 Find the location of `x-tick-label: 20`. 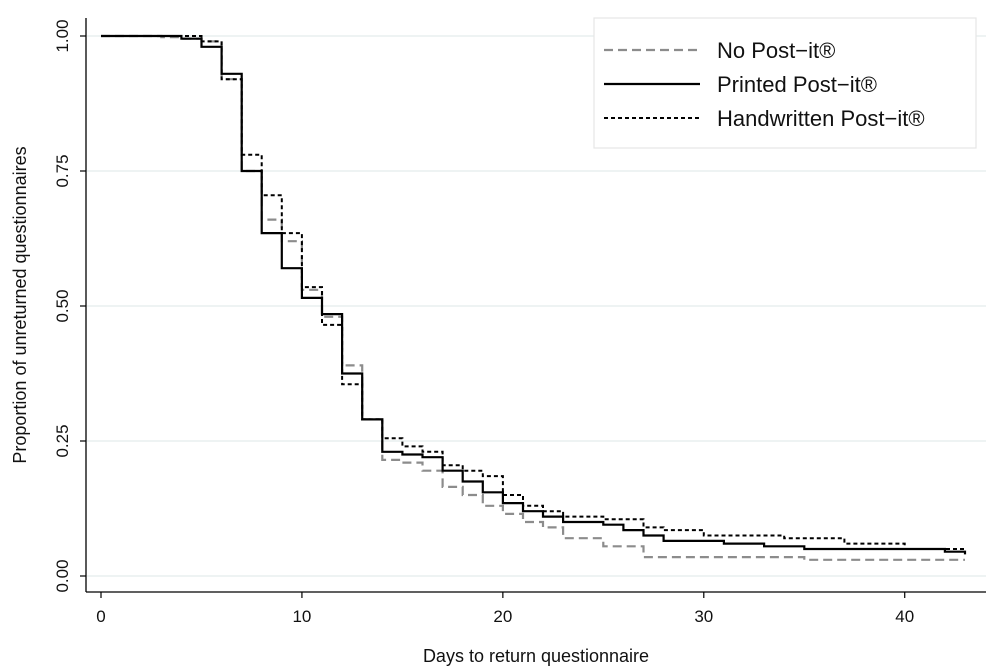

x-tick-label: 20 is located at coordinates (502, 616).